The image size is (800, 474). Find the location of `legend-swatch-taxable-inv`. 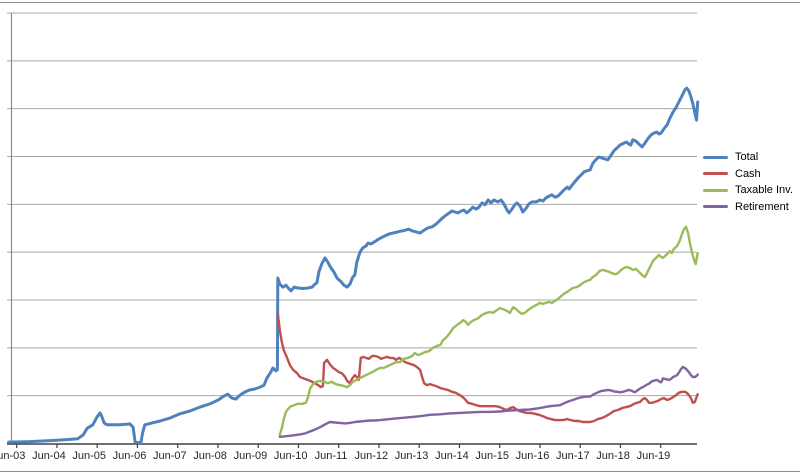

legend-swatch-taxable-inv is located at coordinates (715, 190).